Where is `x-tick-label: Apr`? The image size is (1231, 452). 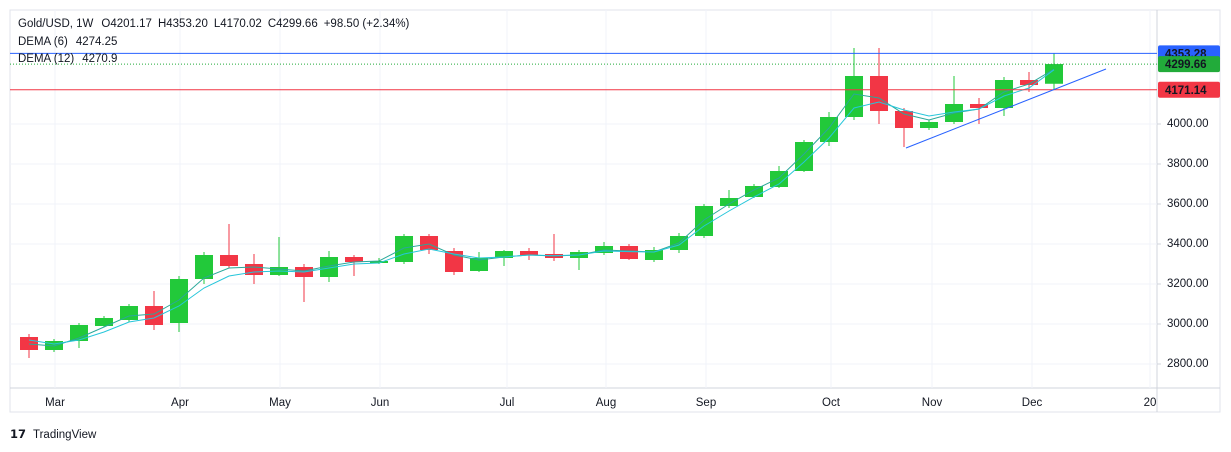
x-tick-label: Apr is located at coordinates (180, 403).